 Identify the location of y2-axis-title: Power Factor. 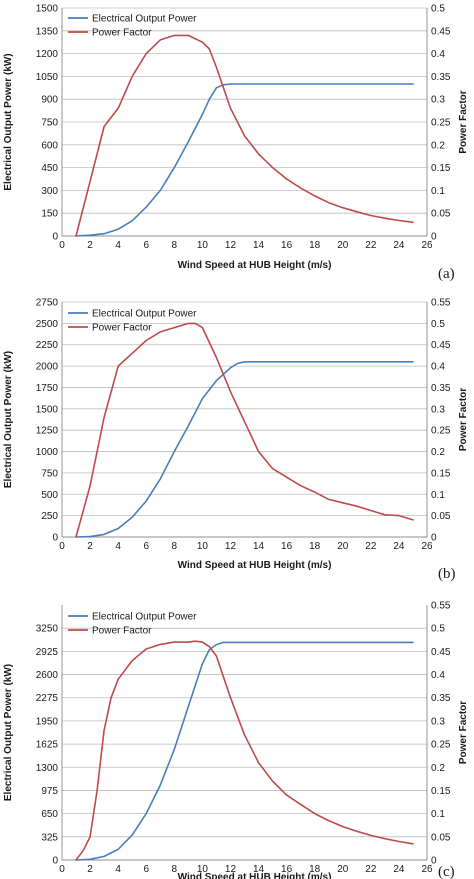
(463, 732).